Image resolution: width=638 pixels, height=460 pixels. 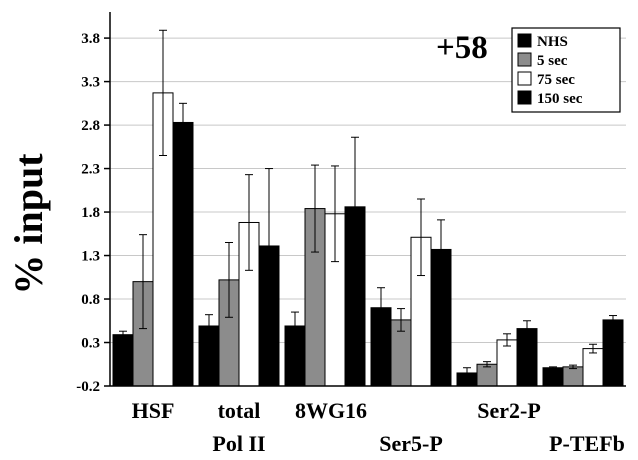 I want to click on category-label: HSF, so click(x=153, y=410).